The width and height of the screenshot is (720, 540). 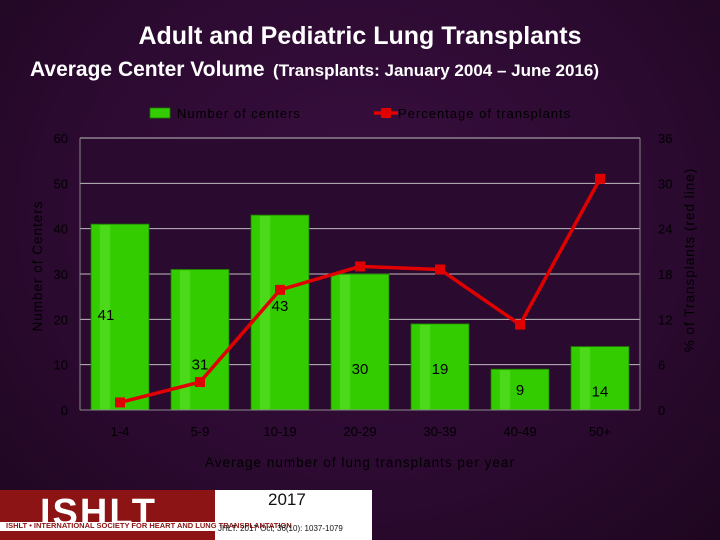 What do you see at coordinates (64, 410) in the screenshot?
I see `y-tick-label: 0` at bounding box center [64, 410].